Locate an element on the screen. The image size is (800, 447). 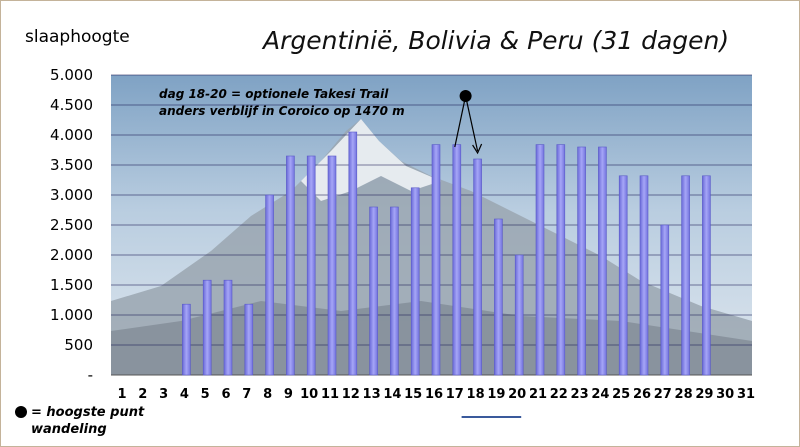
legend-dot is located at coordinates (21, 412).